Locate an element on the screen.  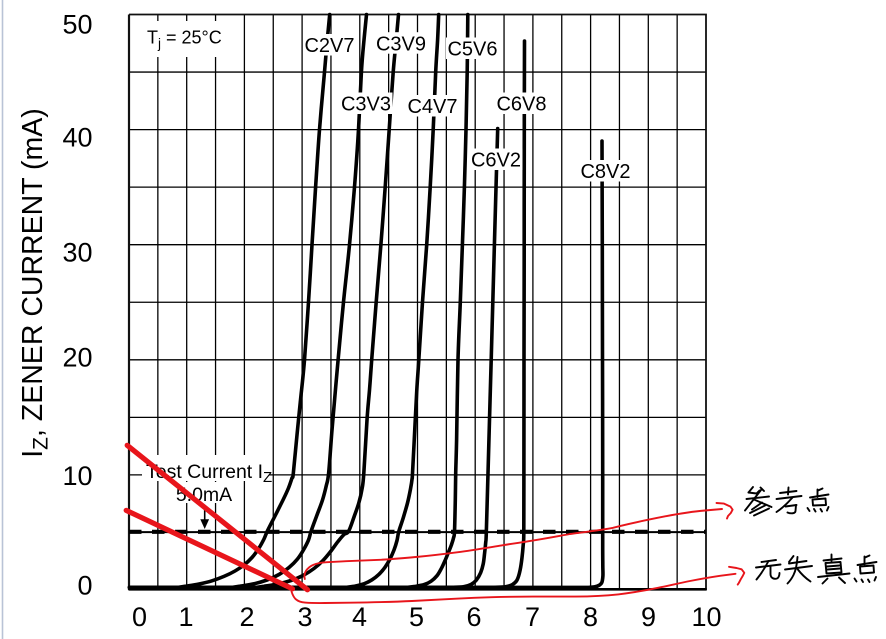
svg-text: 40 is located at coordinates (77, 138).